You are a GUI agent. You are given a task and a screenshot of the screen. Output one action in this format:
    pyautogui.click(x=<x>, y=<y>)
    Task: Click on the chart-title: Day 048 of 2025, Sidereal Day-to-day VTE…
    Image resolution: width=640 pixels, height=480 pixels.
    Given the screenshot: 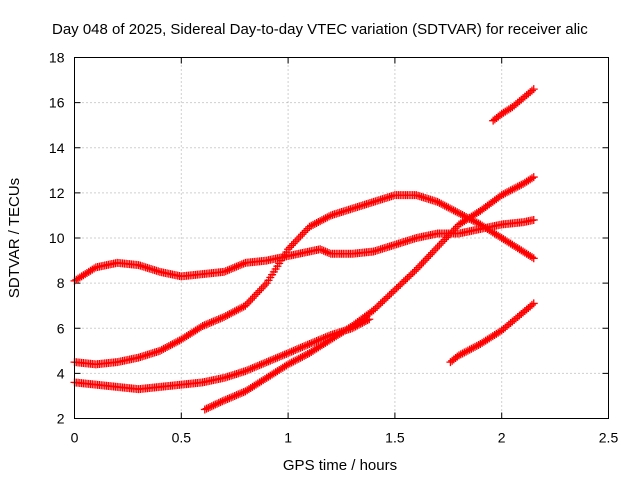 What is the action you would take?
    pyautogui.click(x=320, y=29)
    